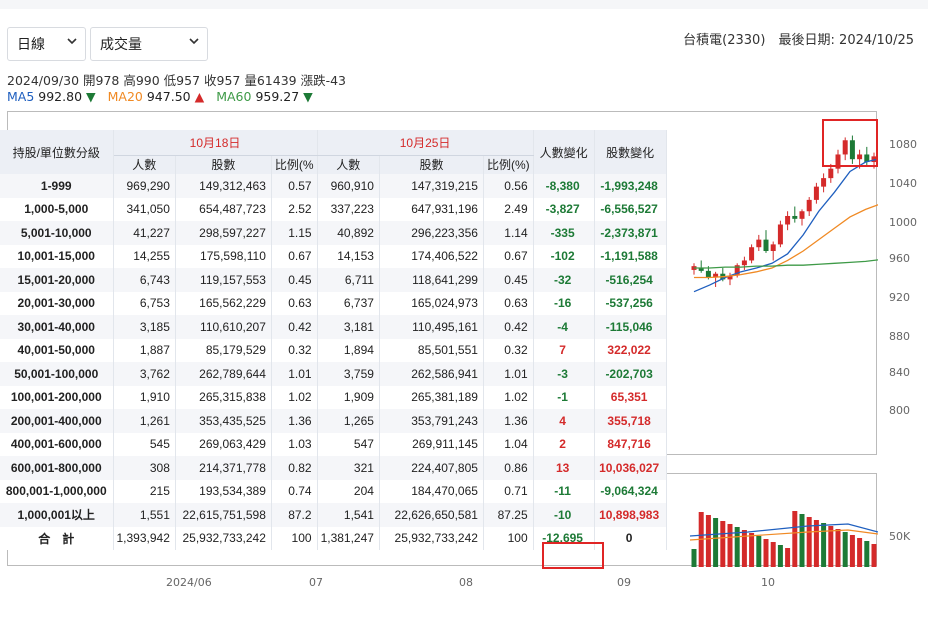 Image resolution: width=928 pixels, height=626 pixels. Describe the element at coordinates (630, 374) in the screenshot. I see `shares-change-cell: -202,703` at that location.